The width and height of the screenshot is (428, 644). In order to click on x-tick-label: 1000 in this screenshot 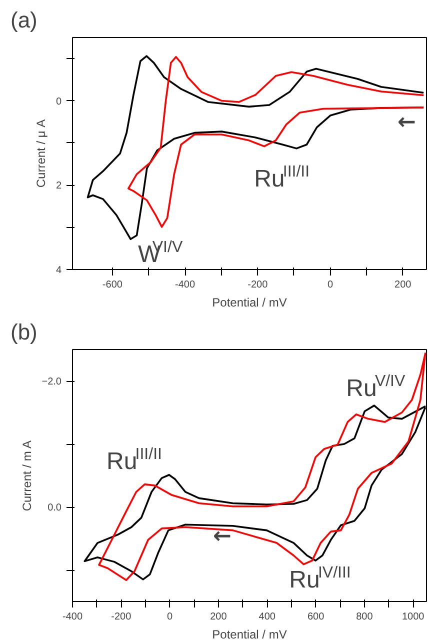, I will do `click(413, 617)`.